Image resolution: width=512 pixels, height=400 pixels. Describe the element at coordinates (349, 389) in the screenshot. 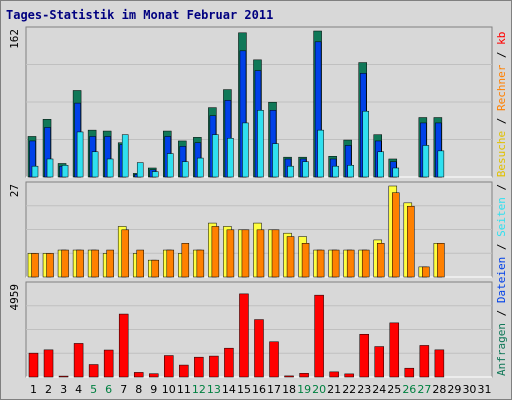

I see `x-tick-label-day-22: 22` at that location.